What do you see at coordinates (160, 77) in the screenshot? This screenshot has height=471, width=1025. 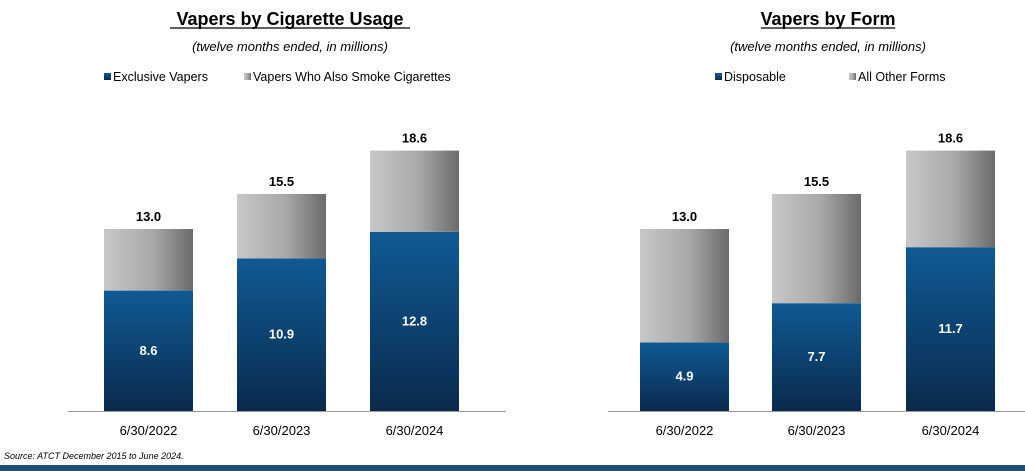 I see `legend-label: Exclusive Vapers` at bounding box center [160, 77].